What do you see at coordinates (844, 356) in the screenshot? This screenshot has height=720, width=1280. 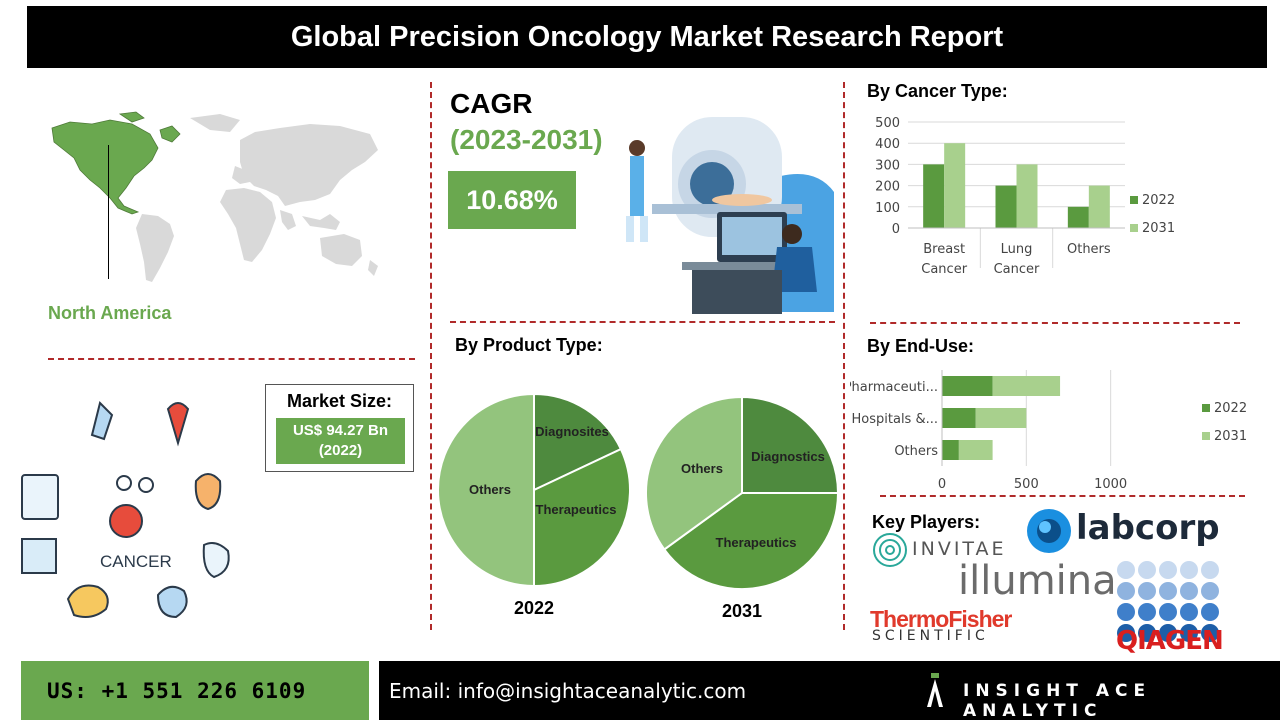 I see `divider-vertical-right` at bounding box center [844, 356].